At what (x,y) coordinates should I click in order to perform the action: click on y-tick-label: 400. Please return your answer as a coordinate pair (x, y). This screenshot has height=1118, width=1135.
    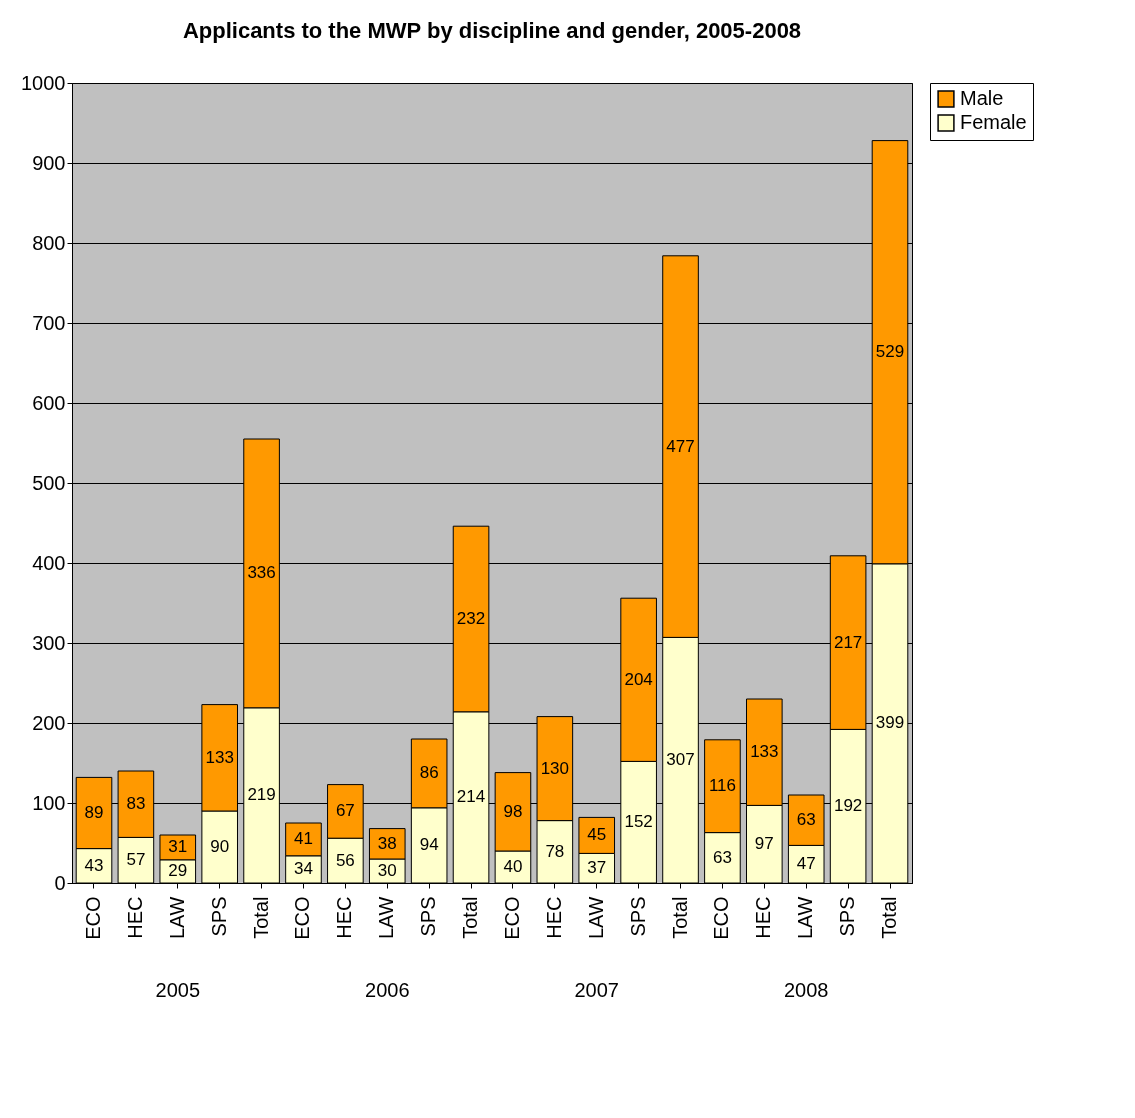
    Looking at the image, I should click on (49, 562).